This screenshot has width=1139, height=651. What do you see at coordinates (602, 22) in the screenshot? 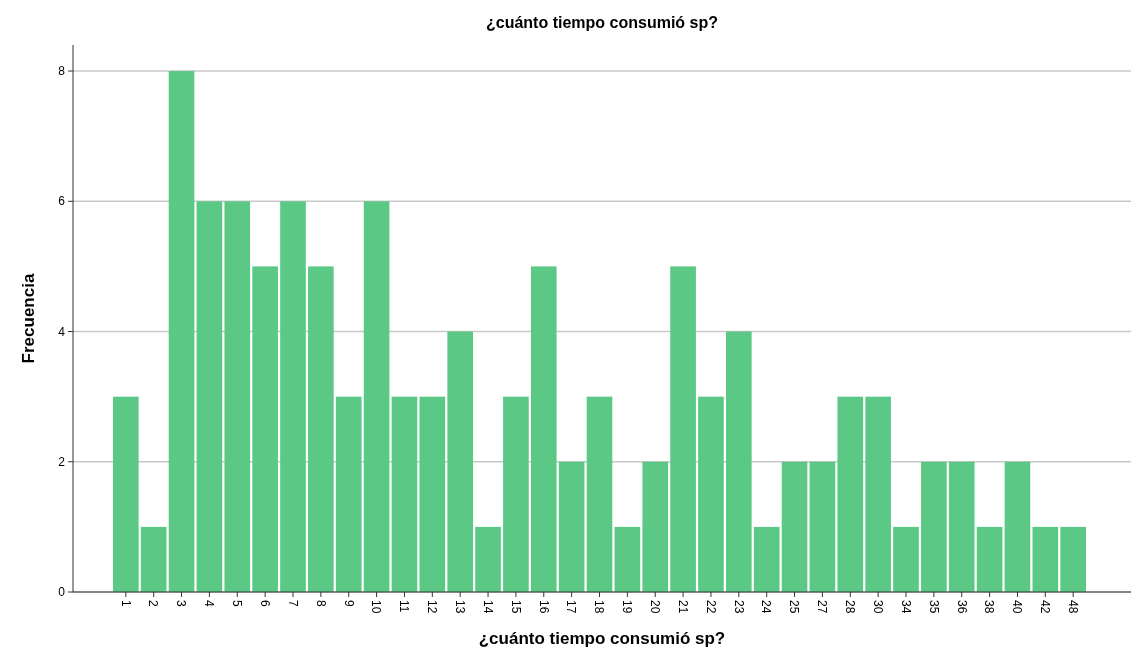
I see `chart-title: ¿cuánto tiempo consumió sp?` at bounding box center [602, 22].